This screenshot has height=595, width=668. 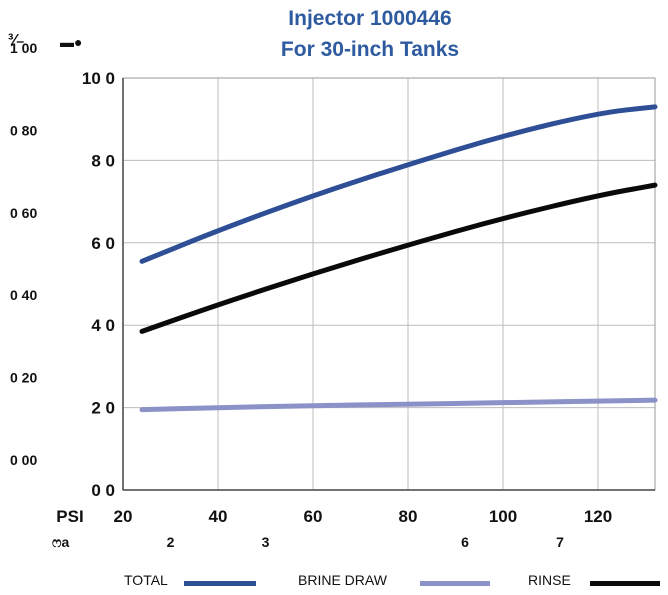 What do you see at coordinates (220, 583) in the screenshot?
I see `legend-swatch-total` at bounding box center [220, 583].